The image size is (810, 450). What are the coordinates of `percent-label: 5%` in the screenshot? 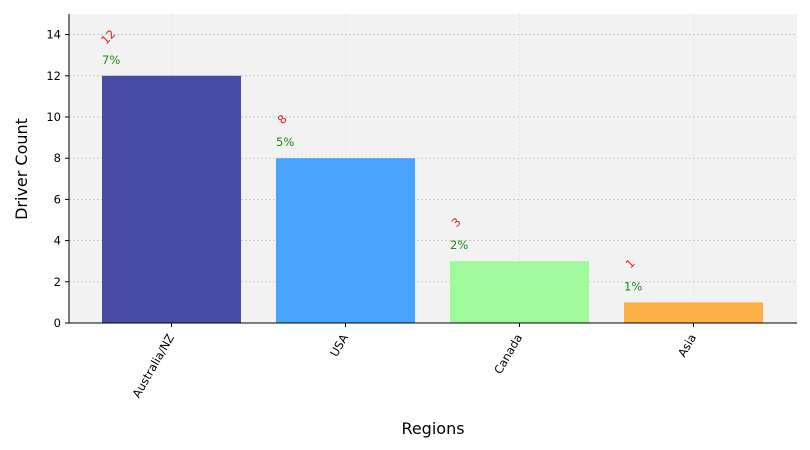 It's located at (285, 142).